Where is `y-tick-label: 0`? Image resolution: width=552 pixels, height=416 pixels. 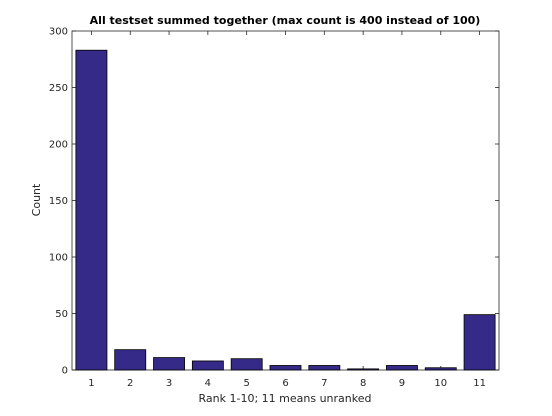 y-tick-label: 0 is located at coordinates (65, 371).